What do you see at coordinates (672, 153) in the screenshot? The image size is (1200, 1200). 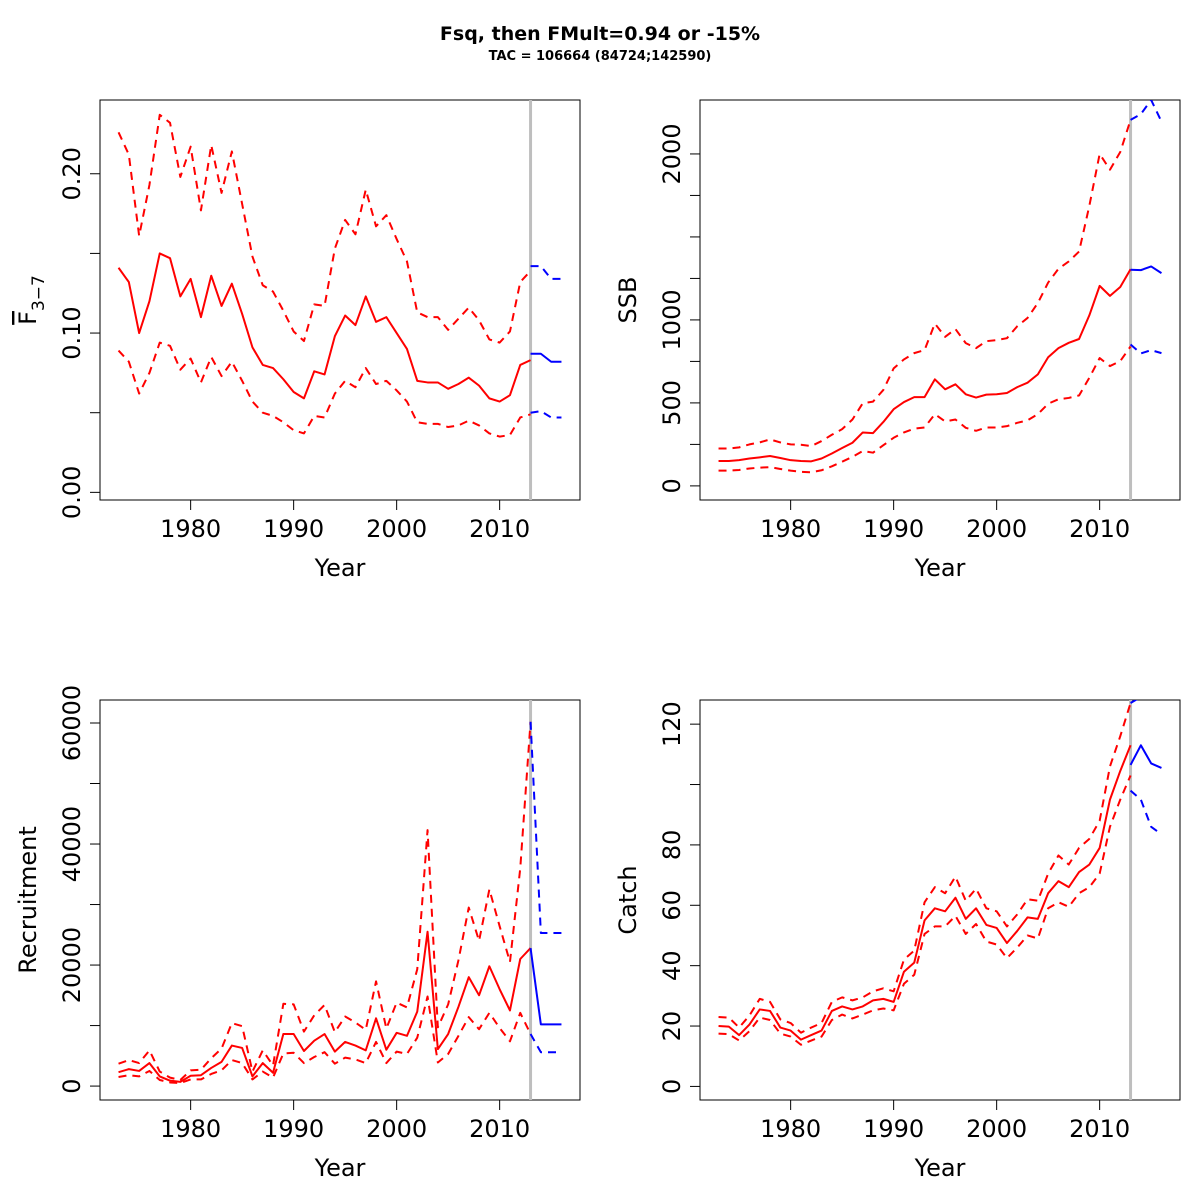 I see `y-tick-label: 2000` at bounding box center [672, 153].